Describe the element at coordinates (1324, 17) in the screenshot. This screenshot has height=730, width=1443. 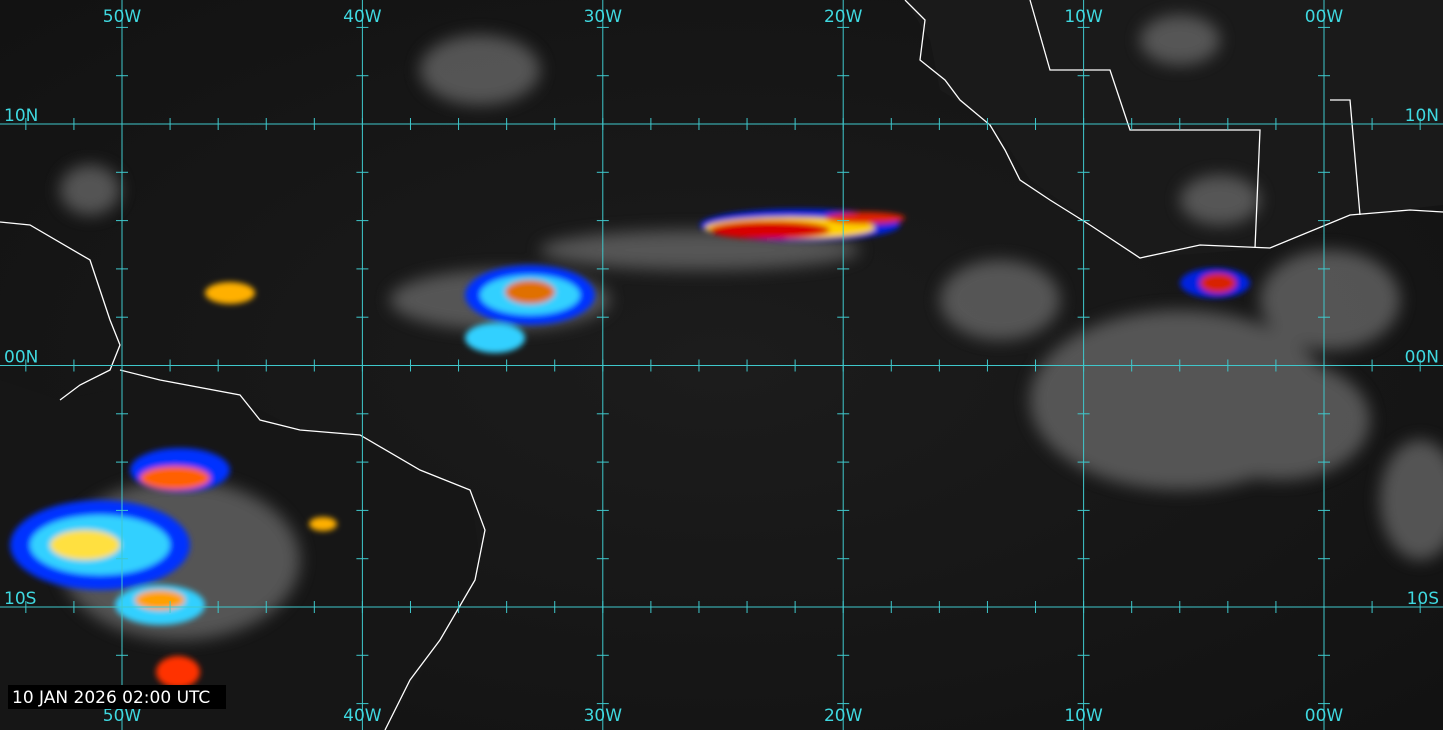
I see `longitude-label-top: 00W` at that location.